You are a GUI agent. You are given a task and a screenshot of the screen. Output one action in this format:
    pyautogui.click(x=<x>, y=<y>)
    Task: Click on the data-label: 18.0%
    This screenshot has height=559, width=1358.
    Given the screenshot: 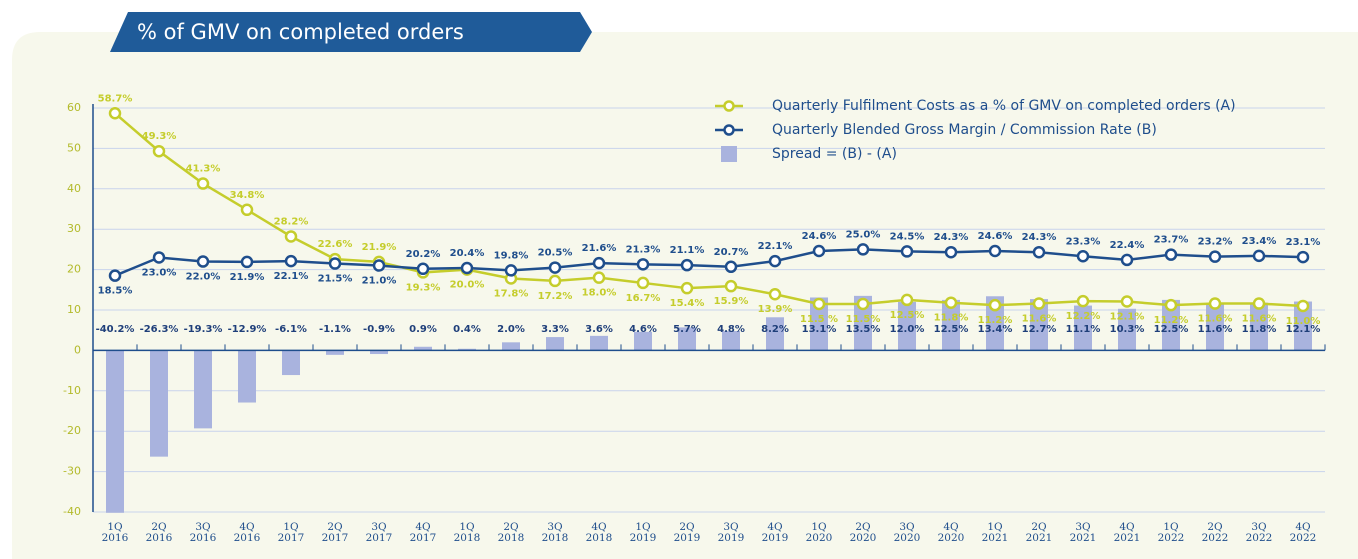 What is the action you would take?
    pyautogui.click(x=599, y=293)
    